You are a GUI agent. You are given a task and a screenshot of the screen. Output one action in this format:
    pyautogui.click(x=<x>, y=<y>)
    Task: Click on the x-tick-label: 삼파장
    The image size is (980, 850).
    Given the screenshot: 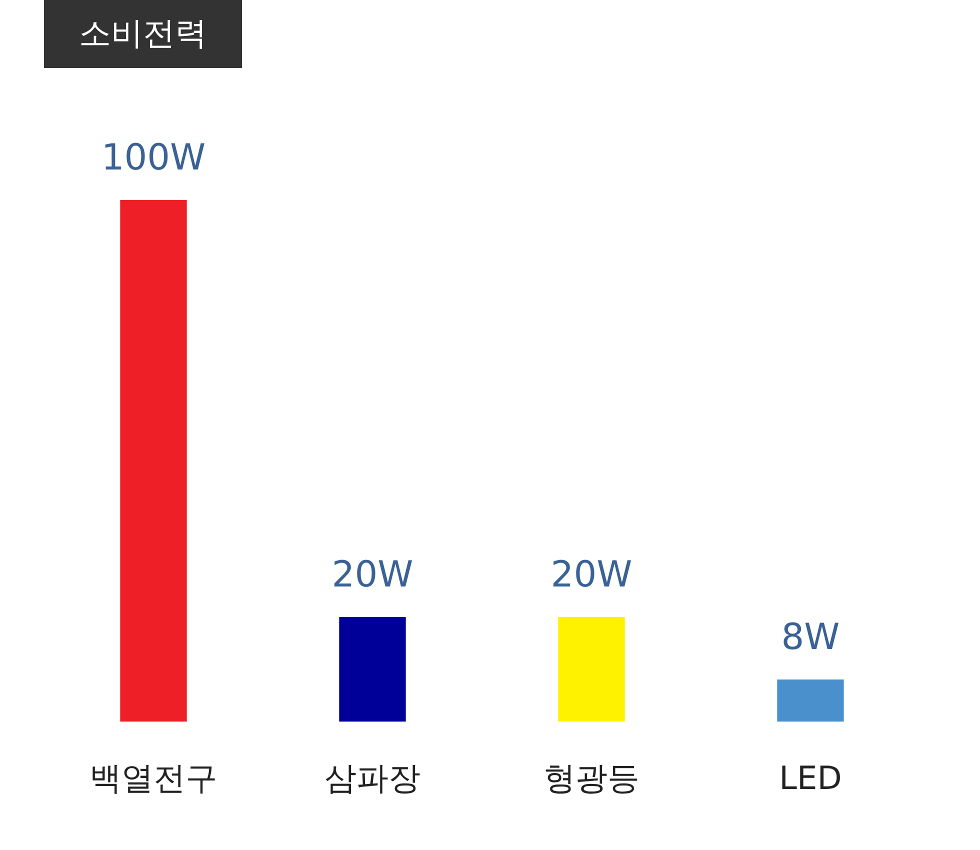 What is the action you would take?
    pyautogui.click(x=372, y=778)
    